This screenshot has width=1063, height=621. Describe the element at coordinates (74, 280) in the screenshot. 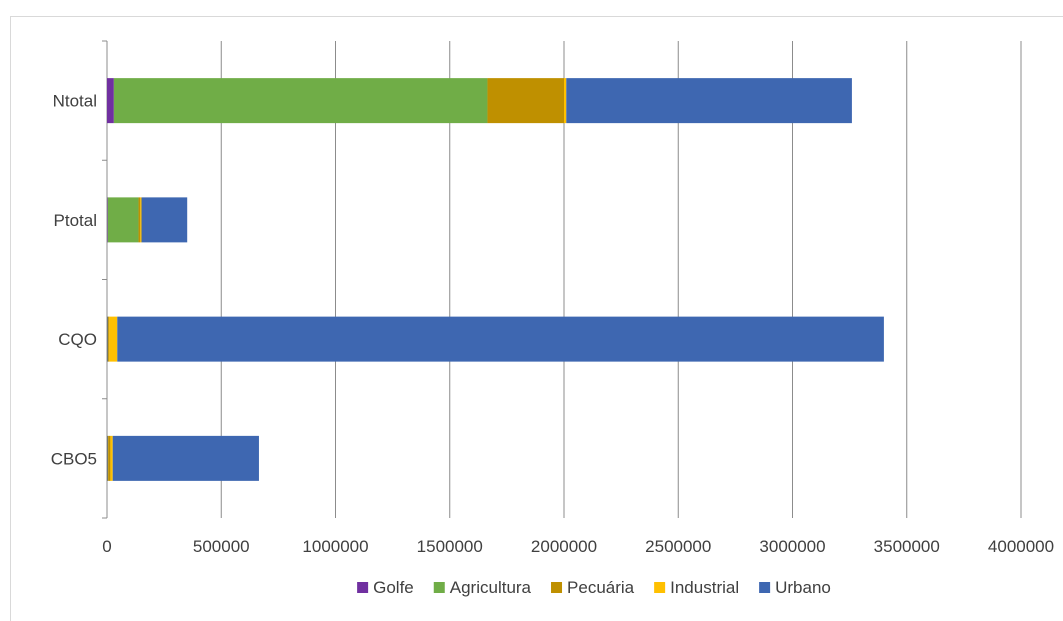

I see `category-labels: Ntotal Ptotal CQO CBO5` at that location.